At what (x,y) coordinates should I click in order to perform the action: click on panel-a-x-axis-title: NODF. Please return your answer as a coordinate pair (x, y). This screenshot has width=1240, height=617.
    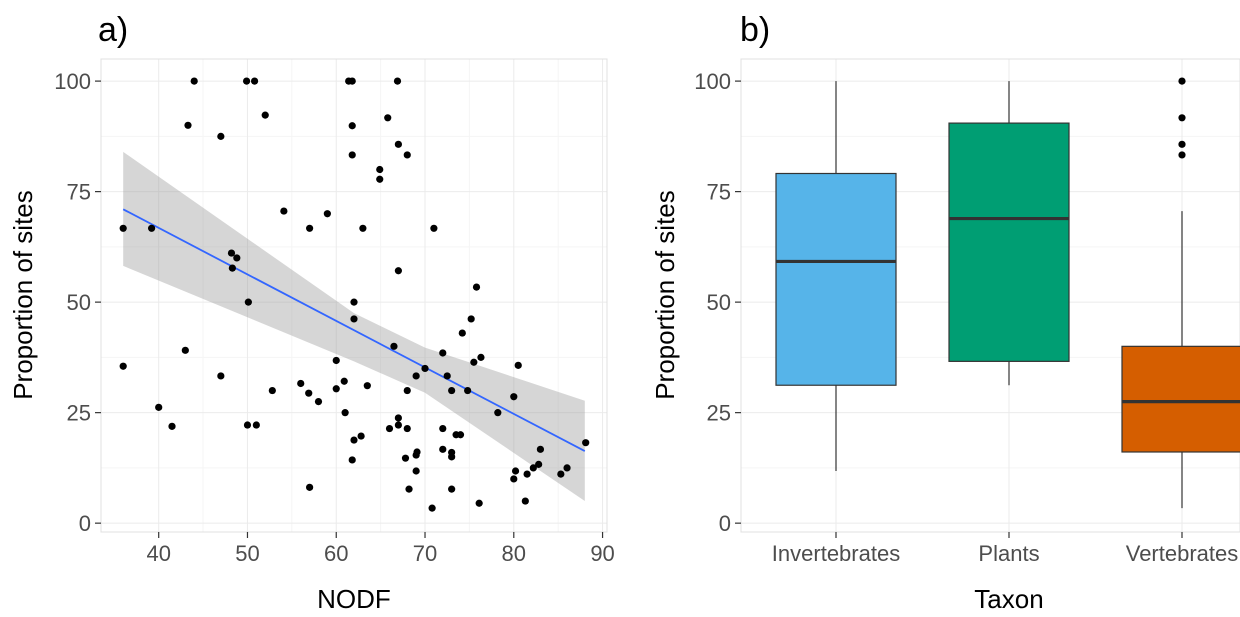
    Looking at the image, I should click on (354, 598).